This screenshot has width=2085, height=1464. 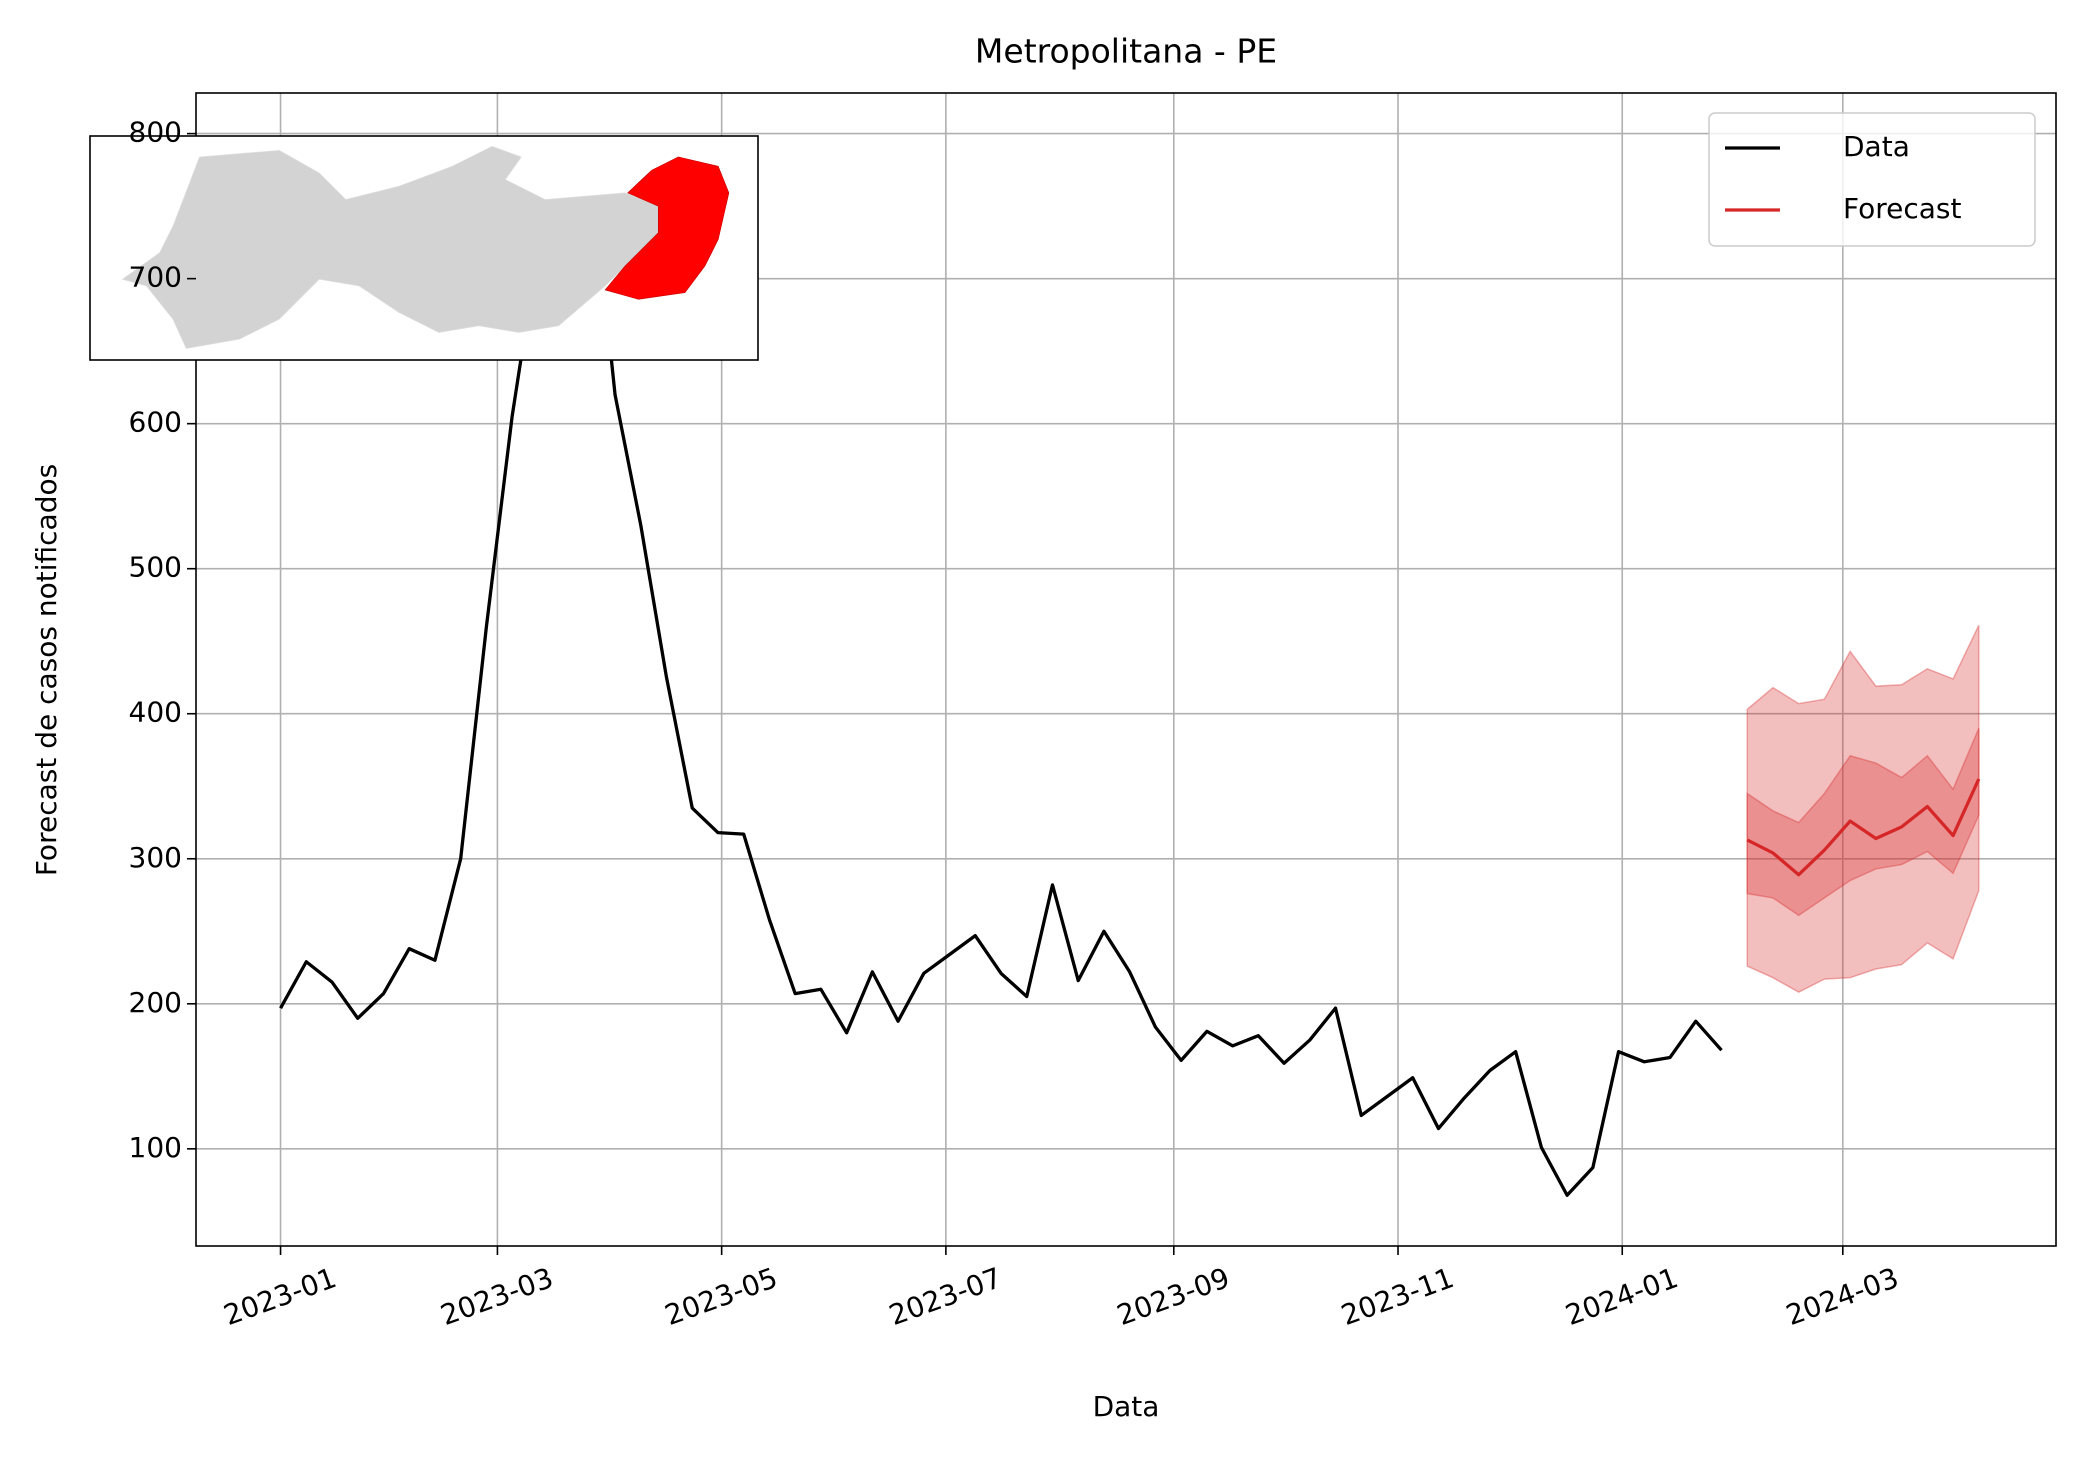 What do you see at coordinates (155, 1147) in the screenshot?
I see `y-tick-label: 100` at bounding box center [155, 1147].